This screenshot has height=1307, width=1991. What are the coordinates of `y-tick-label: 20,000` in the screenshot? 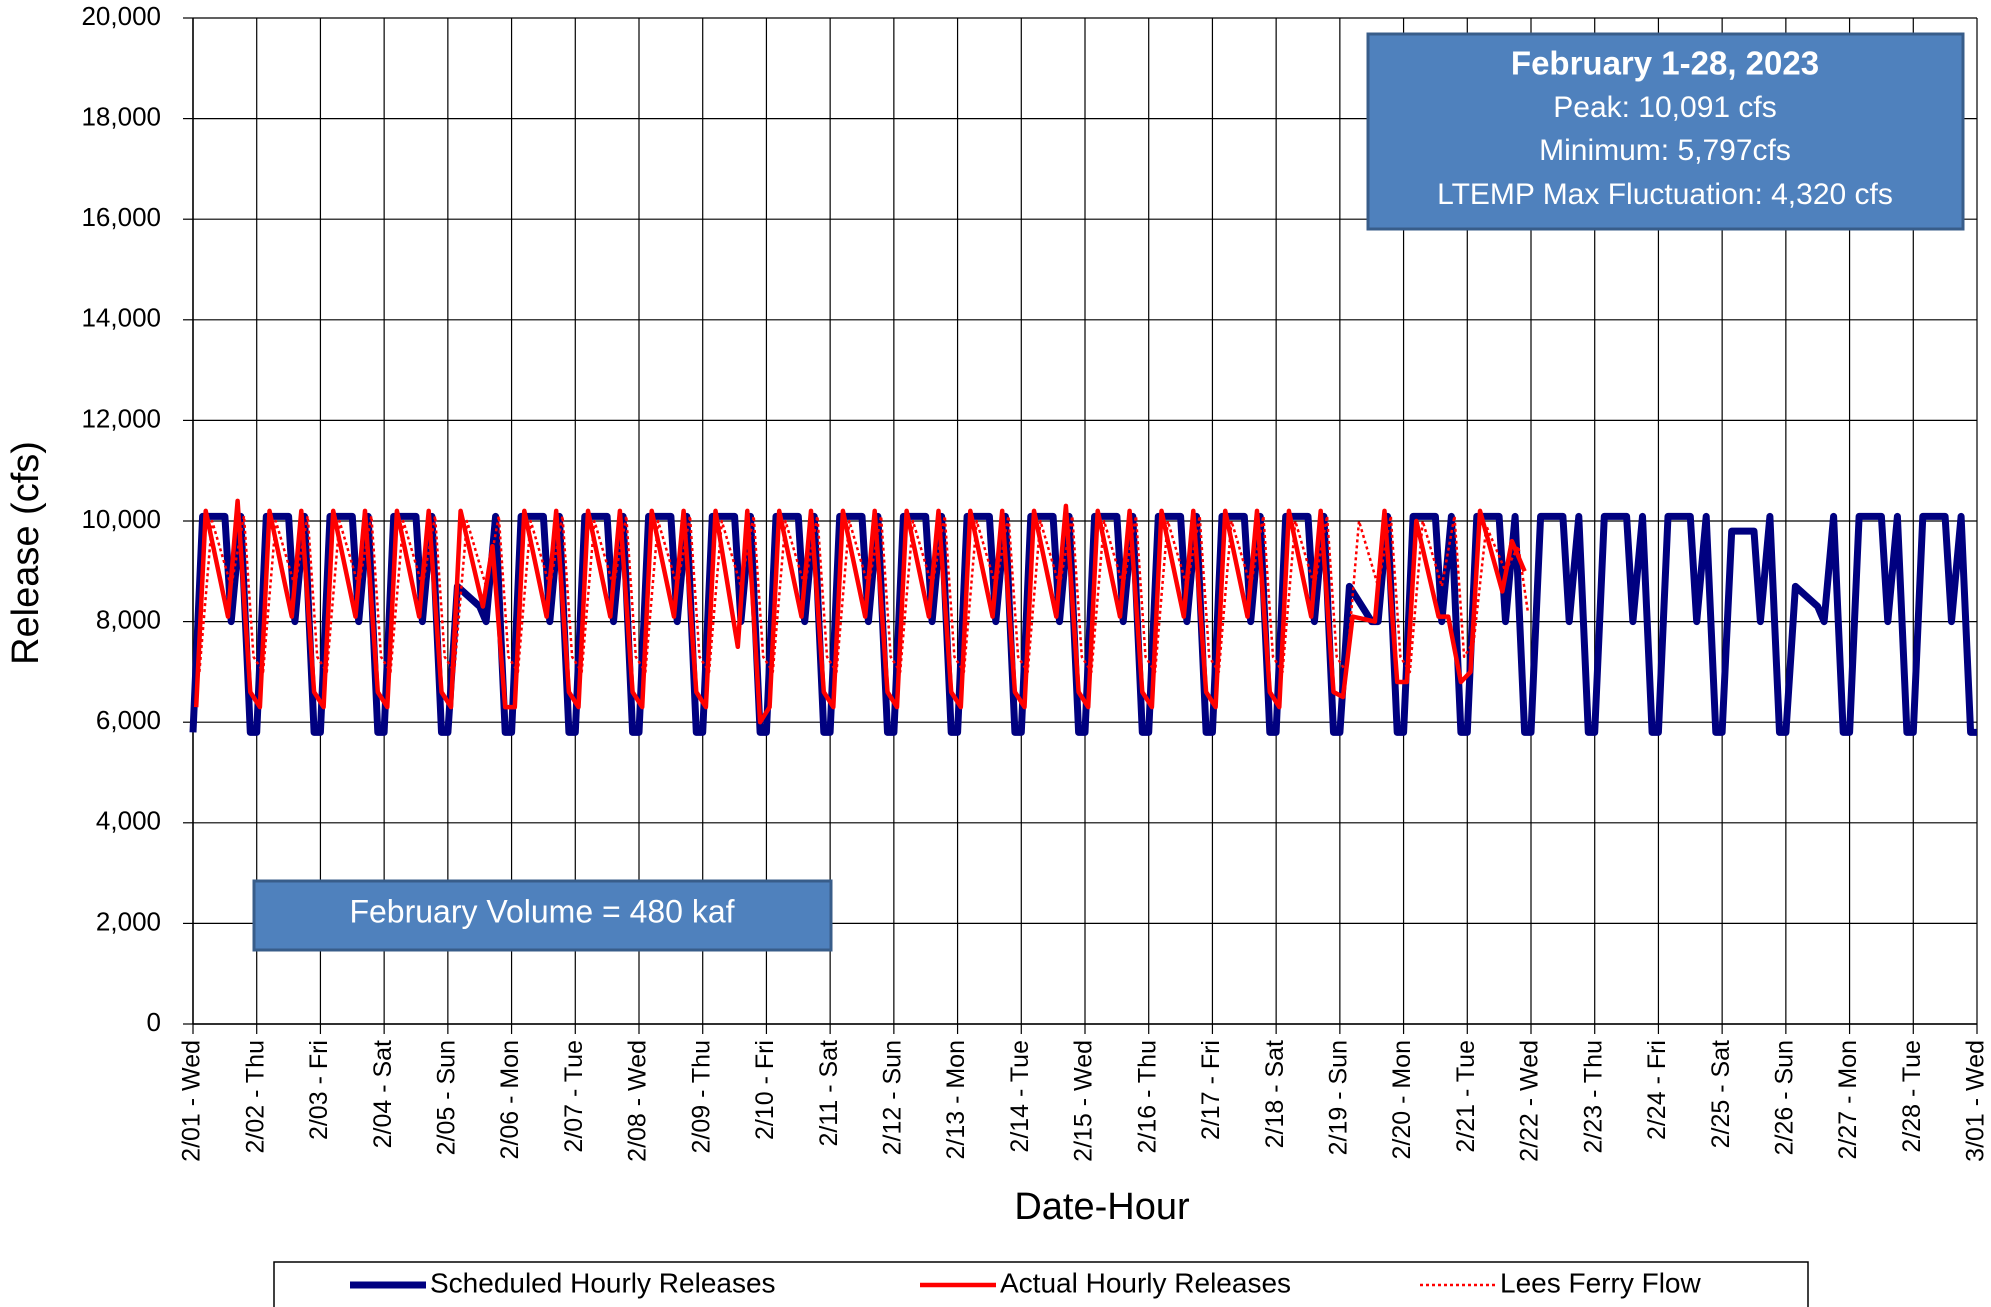 It's located at (121, 16).